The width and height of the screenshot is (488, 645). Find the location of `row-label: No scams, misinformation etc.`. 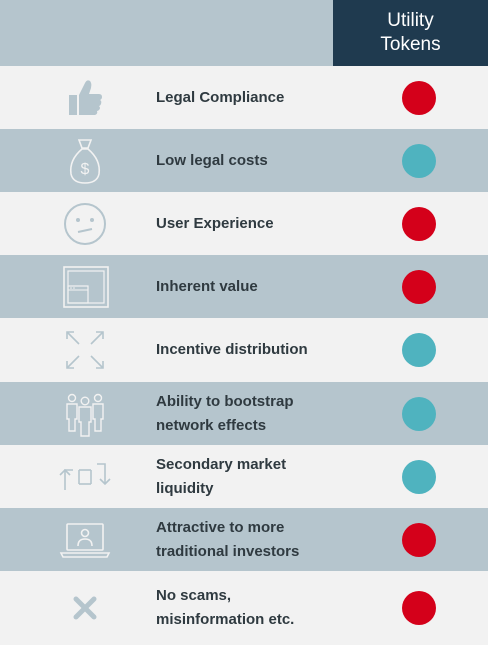

row-label: No scams, misinformation etc. is located at coordinates (256, 608).